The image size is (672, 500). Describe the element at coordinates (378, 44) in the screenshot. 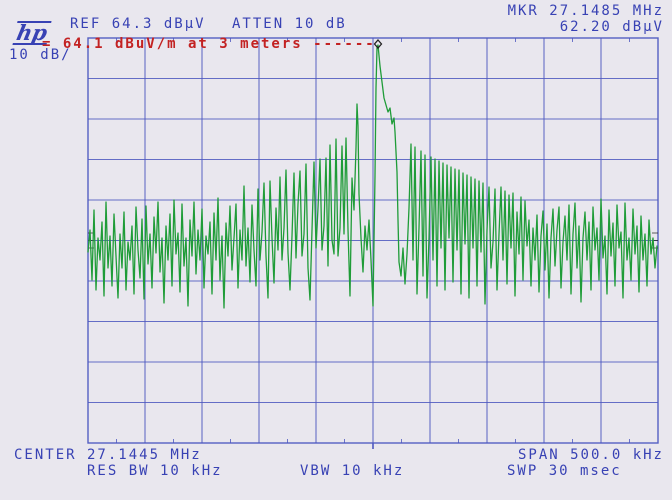

I see `marker-diamond-icon` at that location.